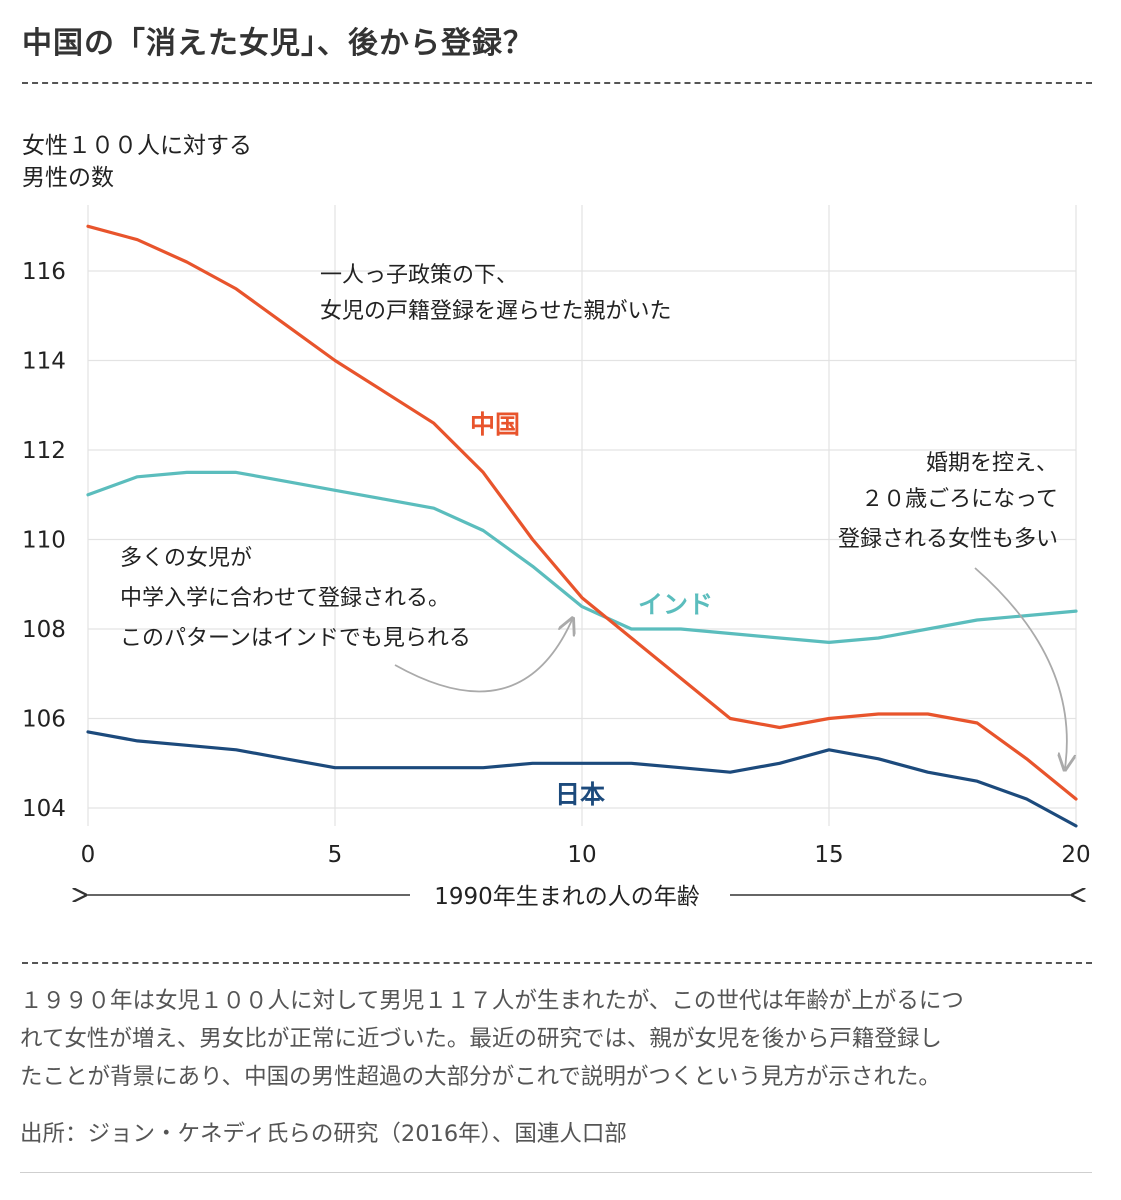 This screenshot has width=1121, height=1200. What do you see at coordinates (278, 43) in the screenshot?
I see `page-title: 中国の「消えた女児」、後から登録？` at bounding box center [278, 43].